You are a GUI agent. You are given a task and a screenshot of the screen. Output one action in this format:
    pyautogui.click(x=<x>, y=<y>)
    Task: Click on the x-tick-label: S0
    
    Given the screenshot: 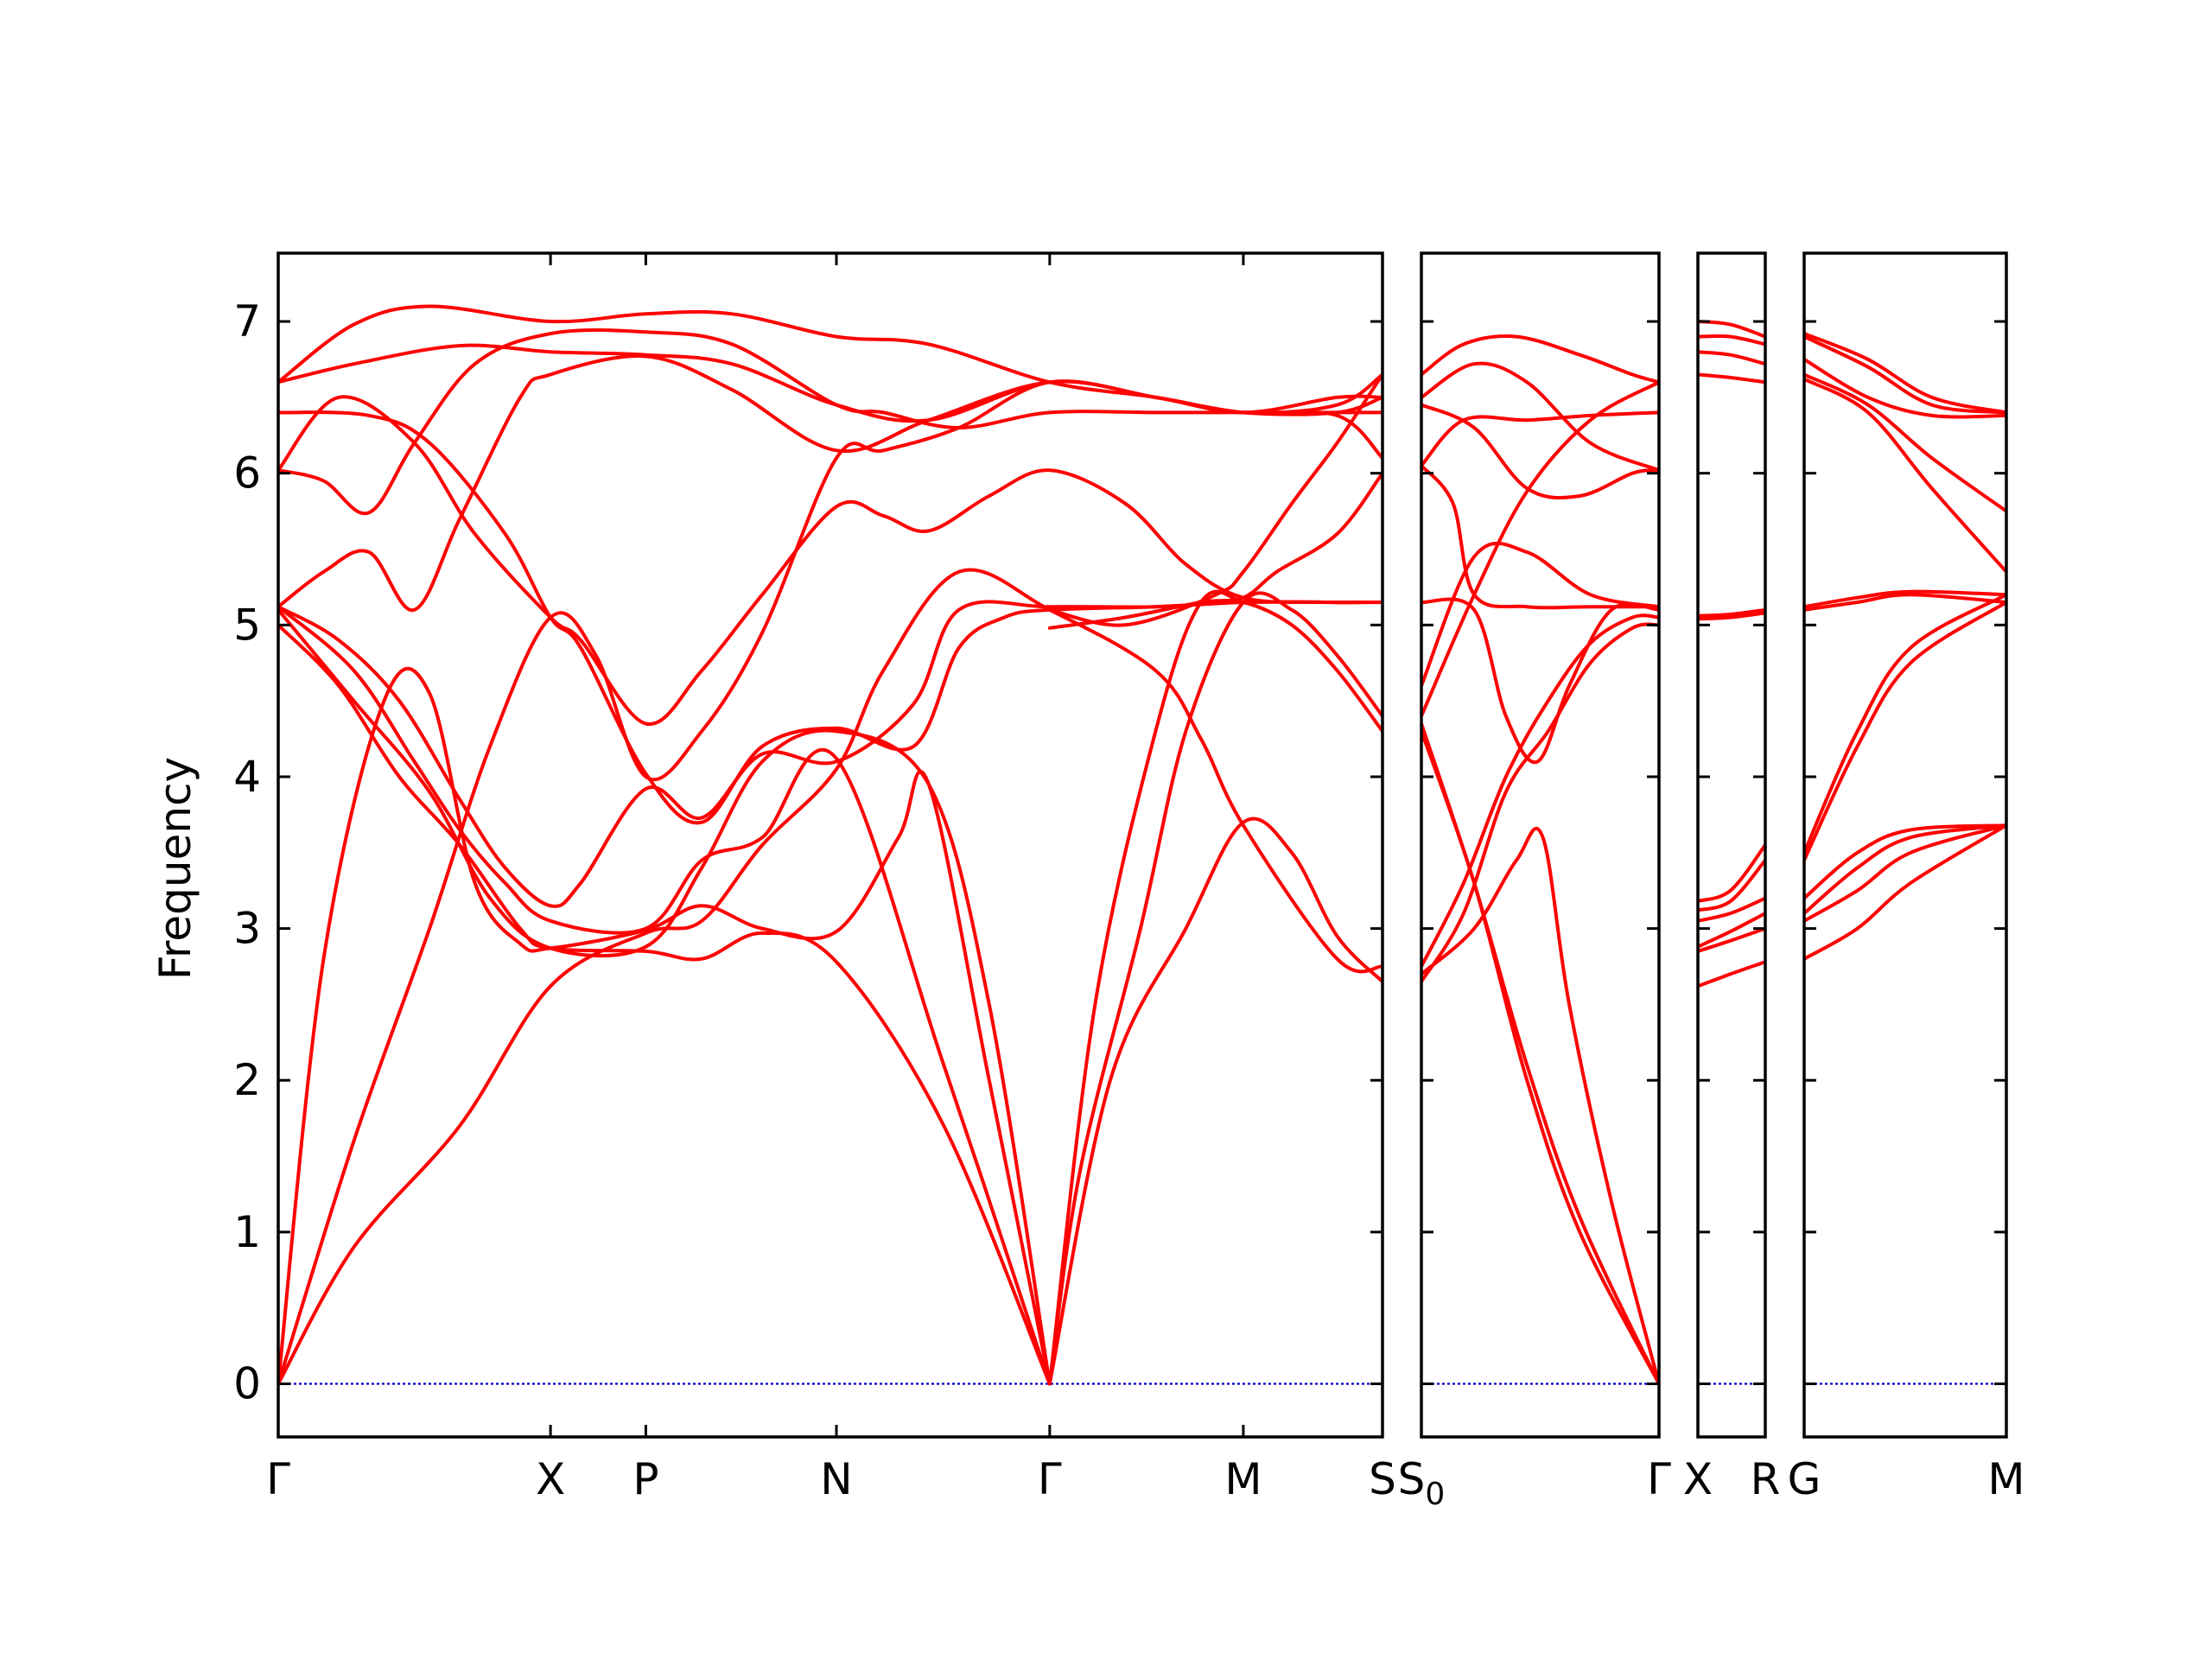 What is the action you would take?
    pyautogui.click(x=1422, y=1483)
    